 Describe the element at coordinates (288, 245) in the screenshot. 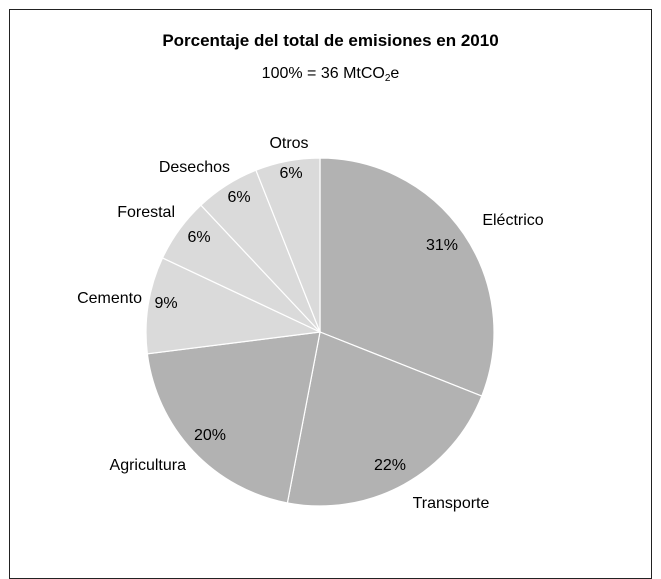

I see `pie-slice-otros` at that location.